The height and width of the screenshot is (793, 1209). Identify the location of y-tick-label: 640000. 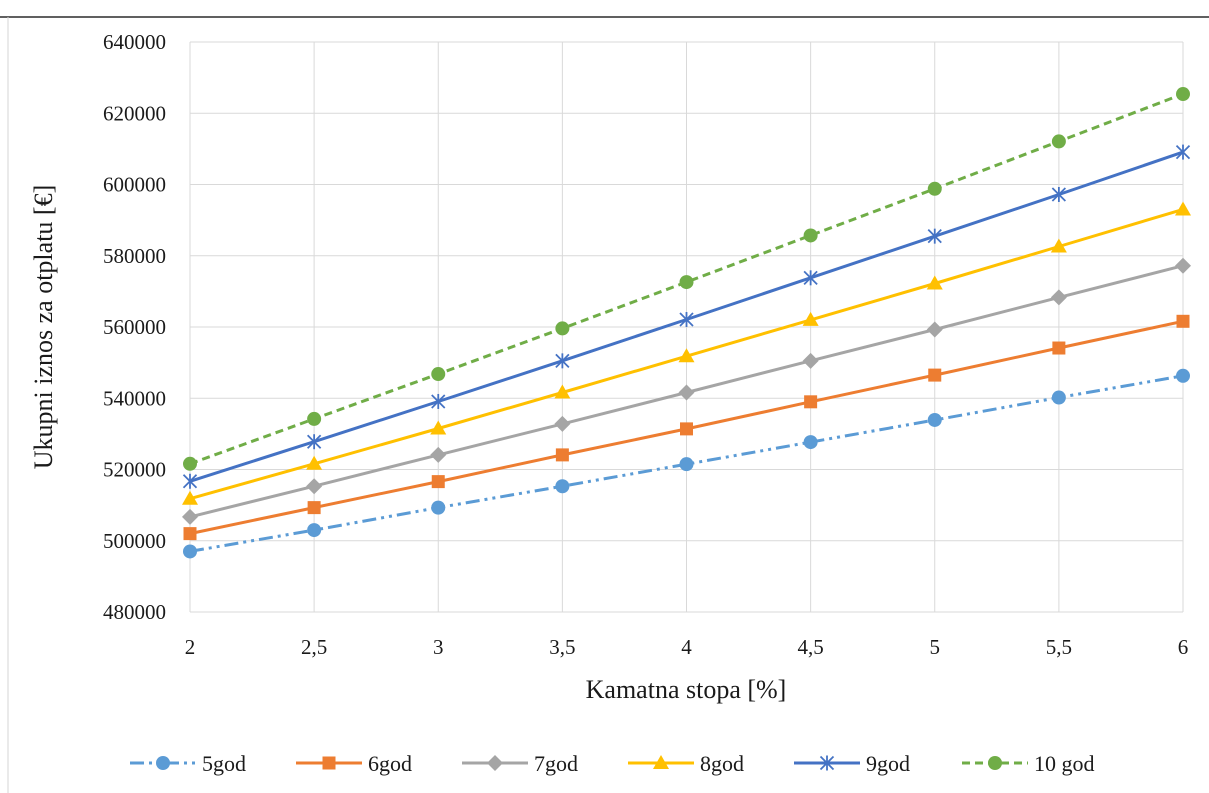
(134, 42).